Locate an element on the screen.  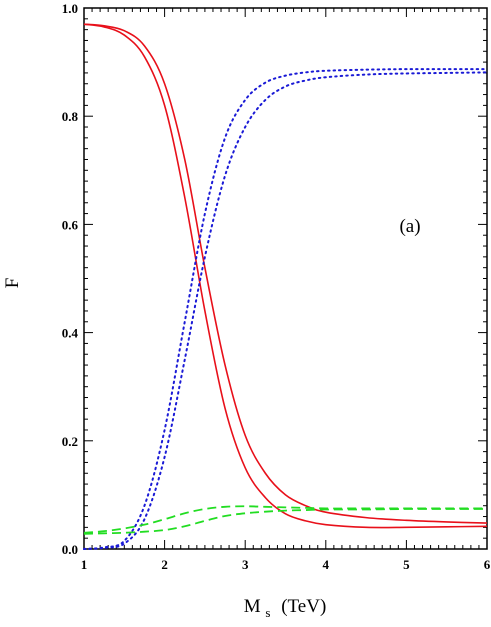
x-axis-label: M s (TeV) is located at coordinates (285, 609).